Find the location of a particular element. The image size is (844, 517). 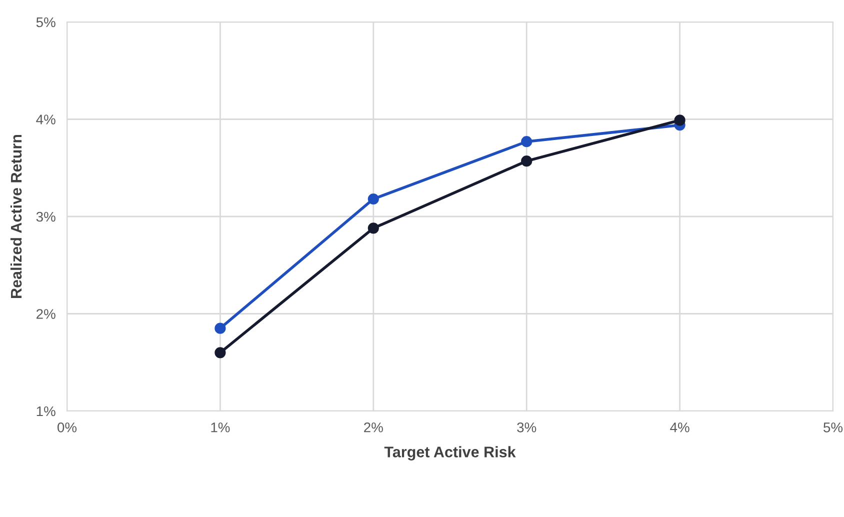

y-tick-label: 5% is located at coordinates (46, 22).